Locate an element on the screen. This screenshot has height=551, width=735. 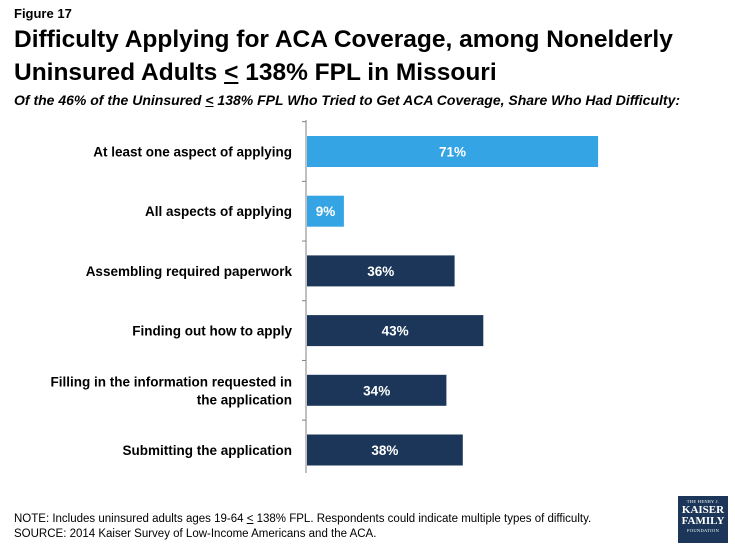
subtitle-text-pre: Of the 46% of the Uninsured is located at coordinates (110, 100).